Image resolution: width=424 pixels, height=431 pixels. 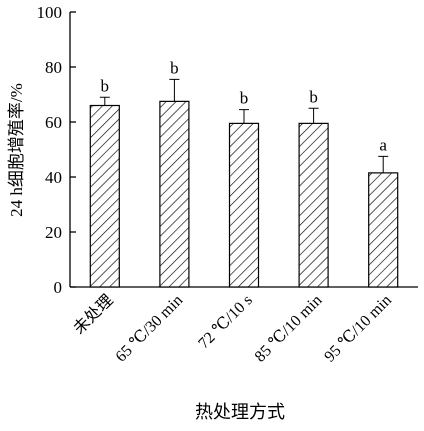 I want to click on y-tick-label: 80, so click(x=53, y=67).